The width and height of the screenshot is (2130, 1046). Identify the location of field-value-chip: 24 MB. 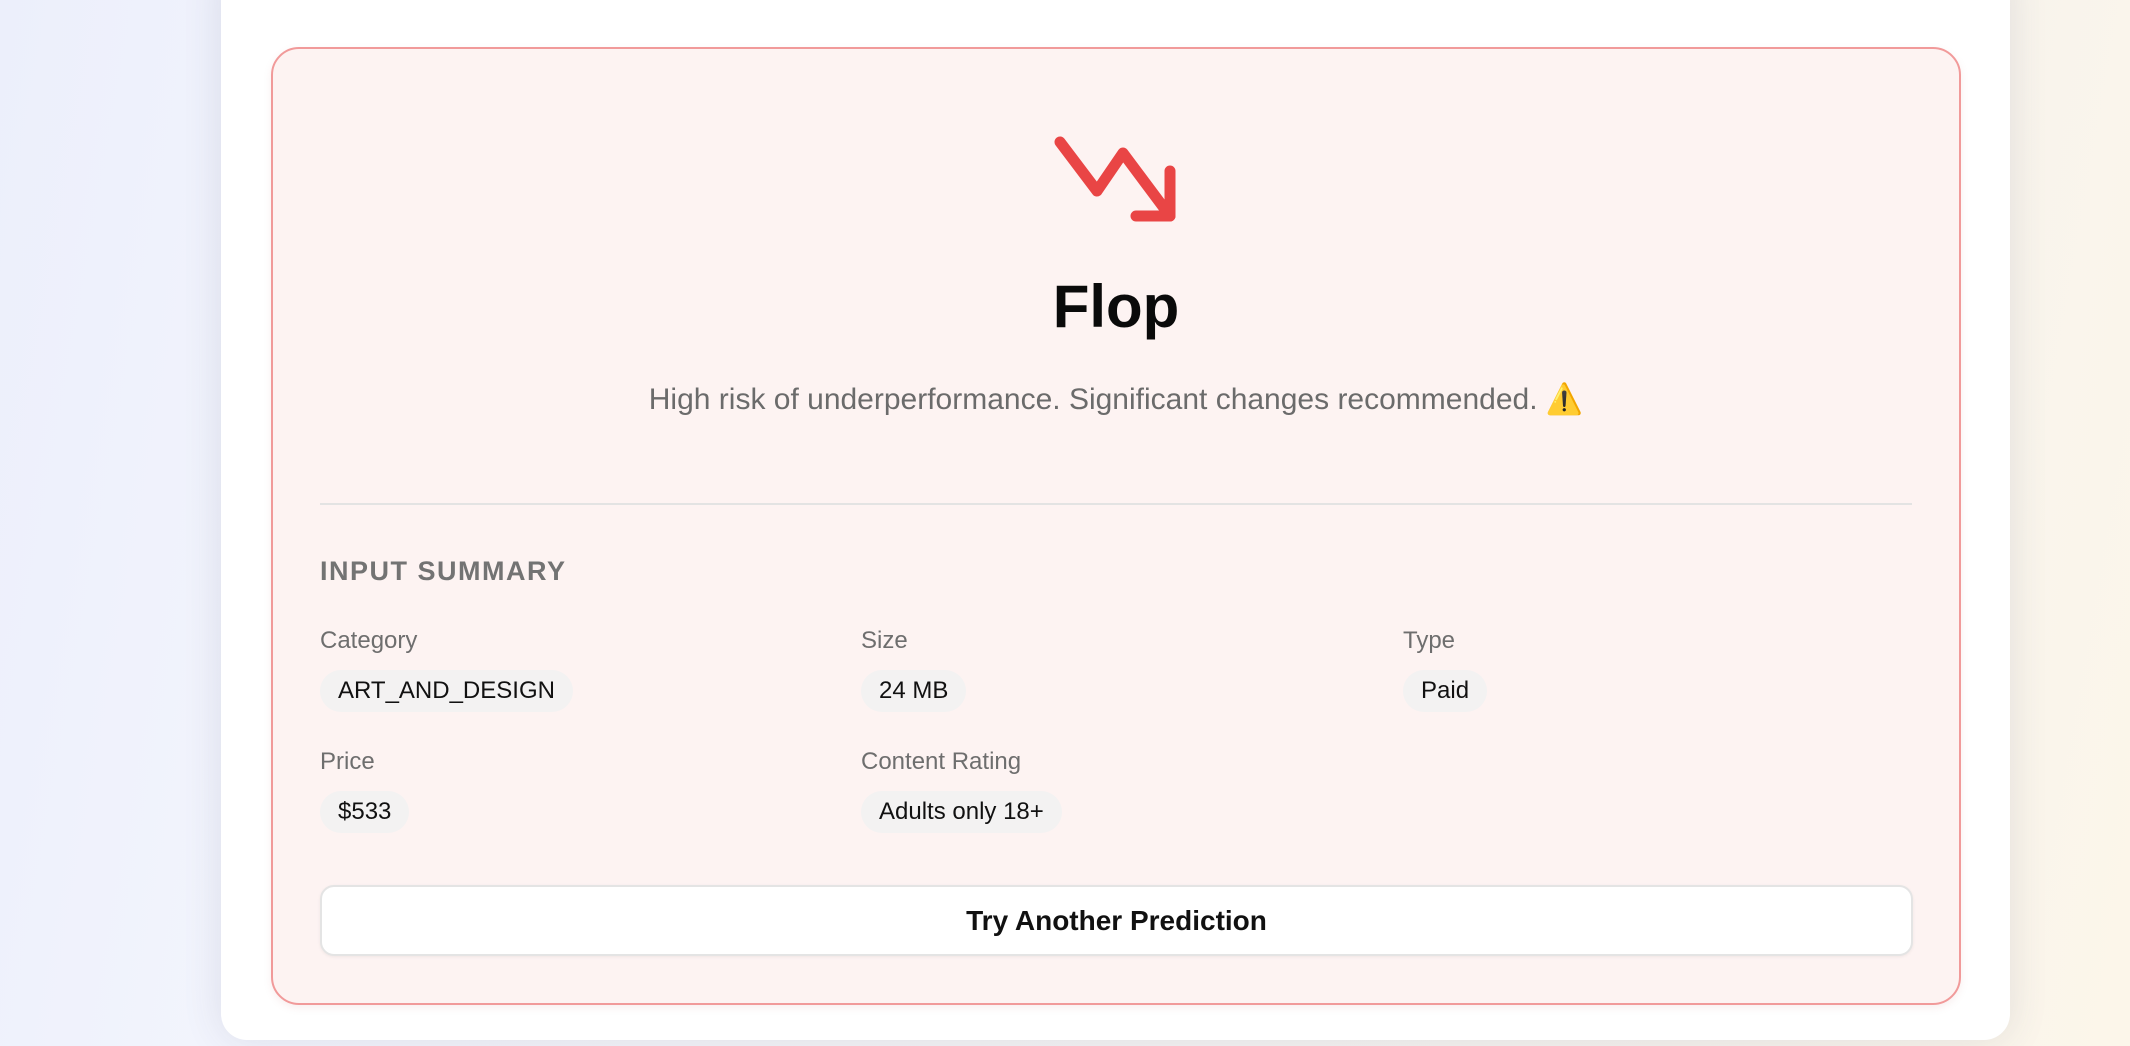
(914, 691).